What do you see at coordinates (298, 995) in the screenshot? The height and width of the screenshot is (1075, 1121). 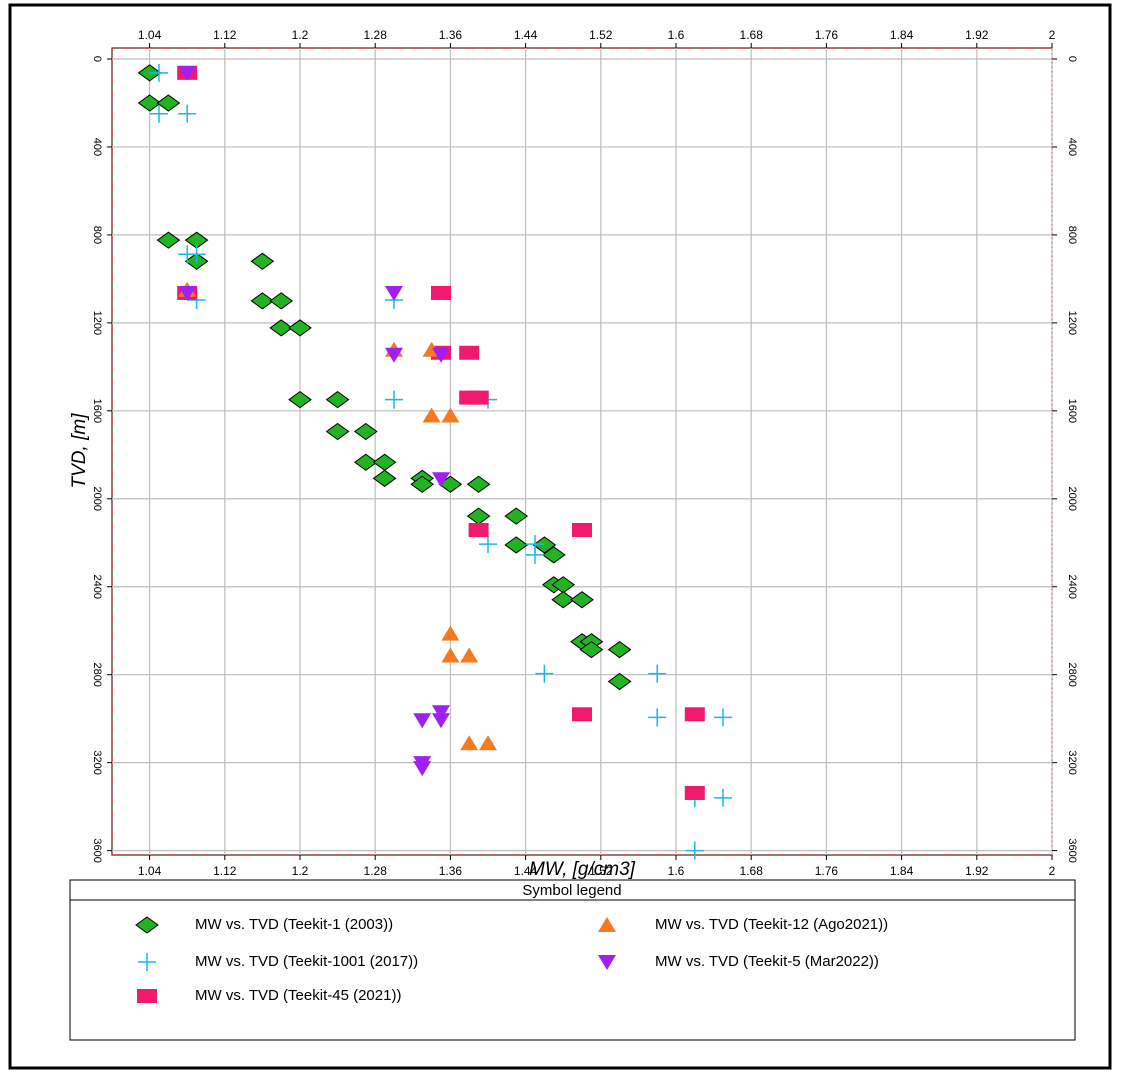 I see `legend-label: MW vs. TVD (Teekit-45 (2021))` at bounding box center [298, 995].